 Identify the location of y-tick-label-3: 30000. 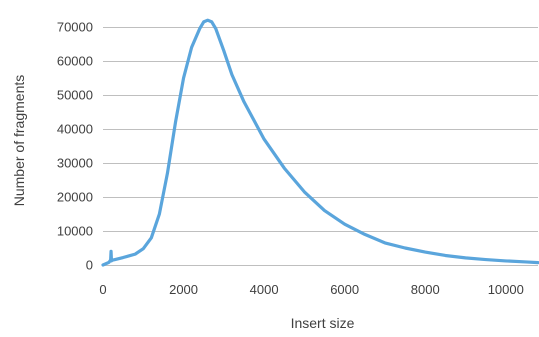
(75, 163).